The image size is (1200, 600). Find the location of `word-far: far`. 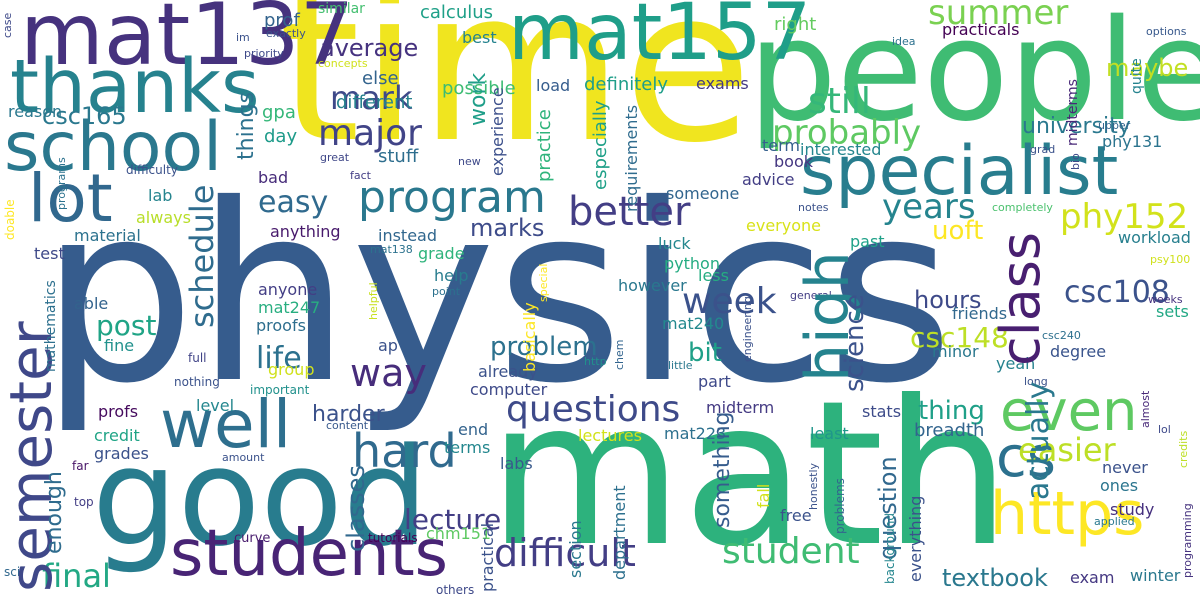

word-far: far is located at coordinates (80, 466).